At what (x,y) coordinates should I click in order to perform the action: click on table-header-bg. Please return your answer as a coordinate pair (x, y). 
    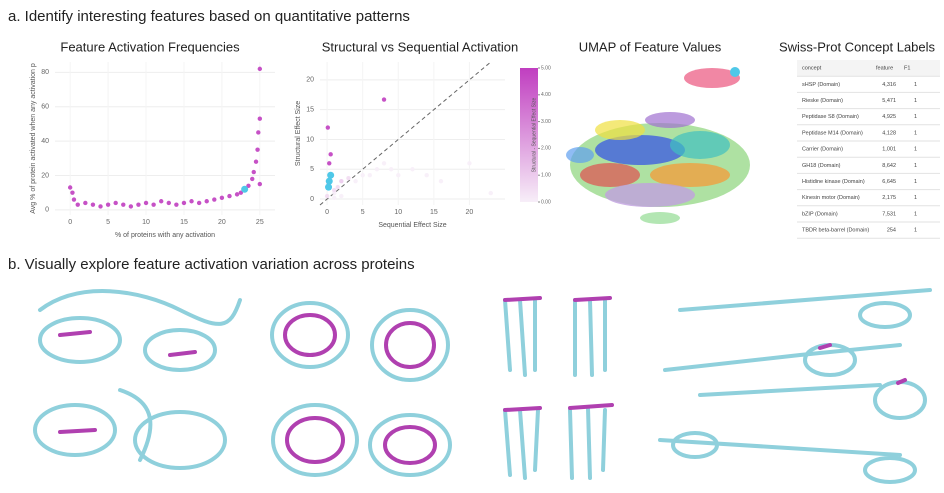
    Looking at the image, I should click on (868, 68).